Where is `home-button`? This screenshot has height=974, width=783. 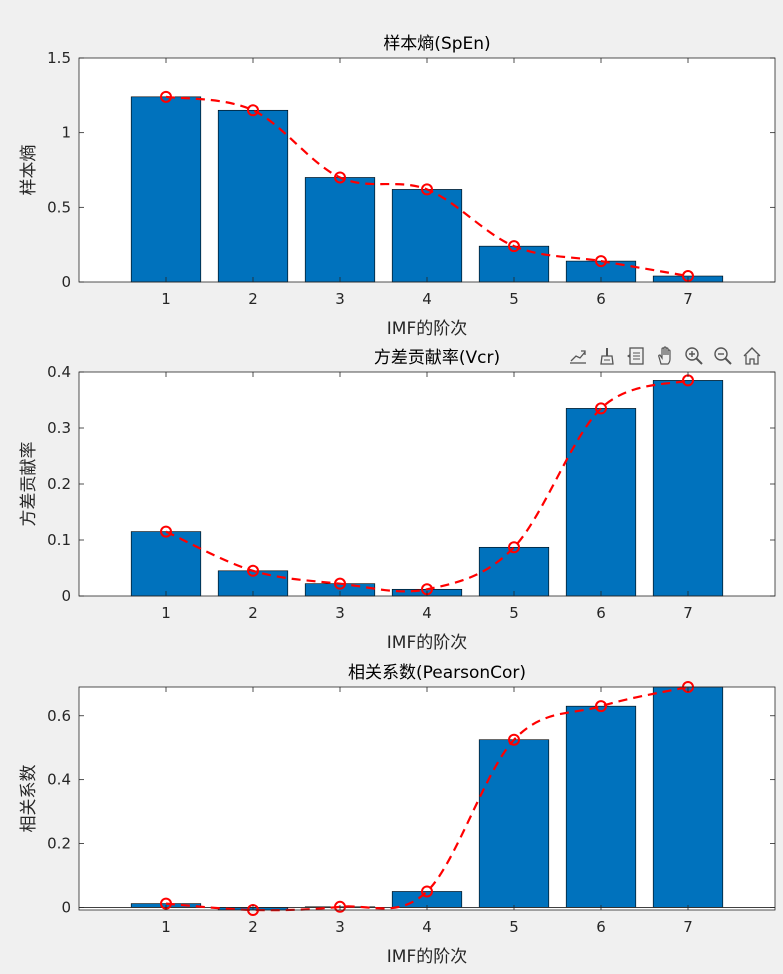
home-button is located at coordinates (752, 356).